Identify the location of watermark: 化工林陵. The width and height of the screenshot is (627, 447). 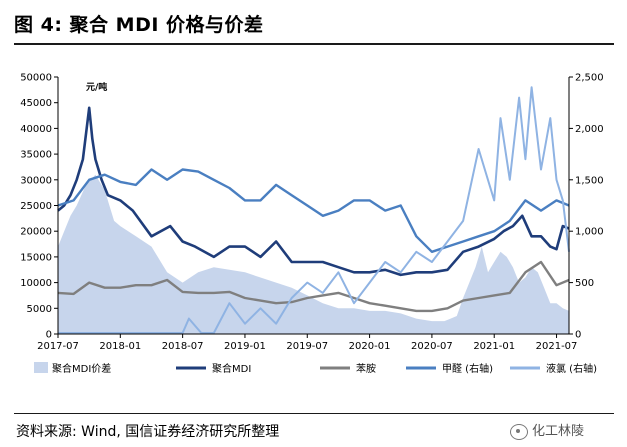
(547, 430).